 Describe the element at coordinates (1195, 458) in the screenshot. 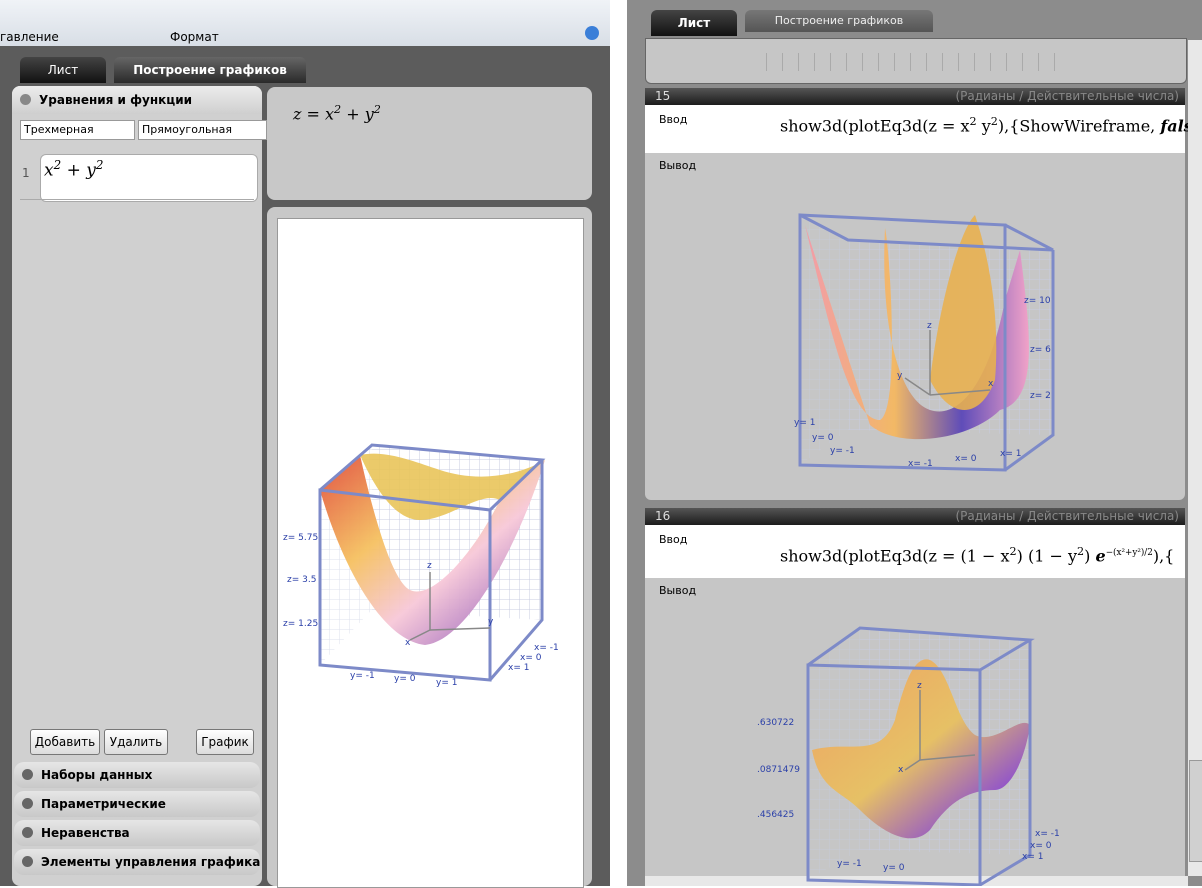

I see `scrollbar` at that location.